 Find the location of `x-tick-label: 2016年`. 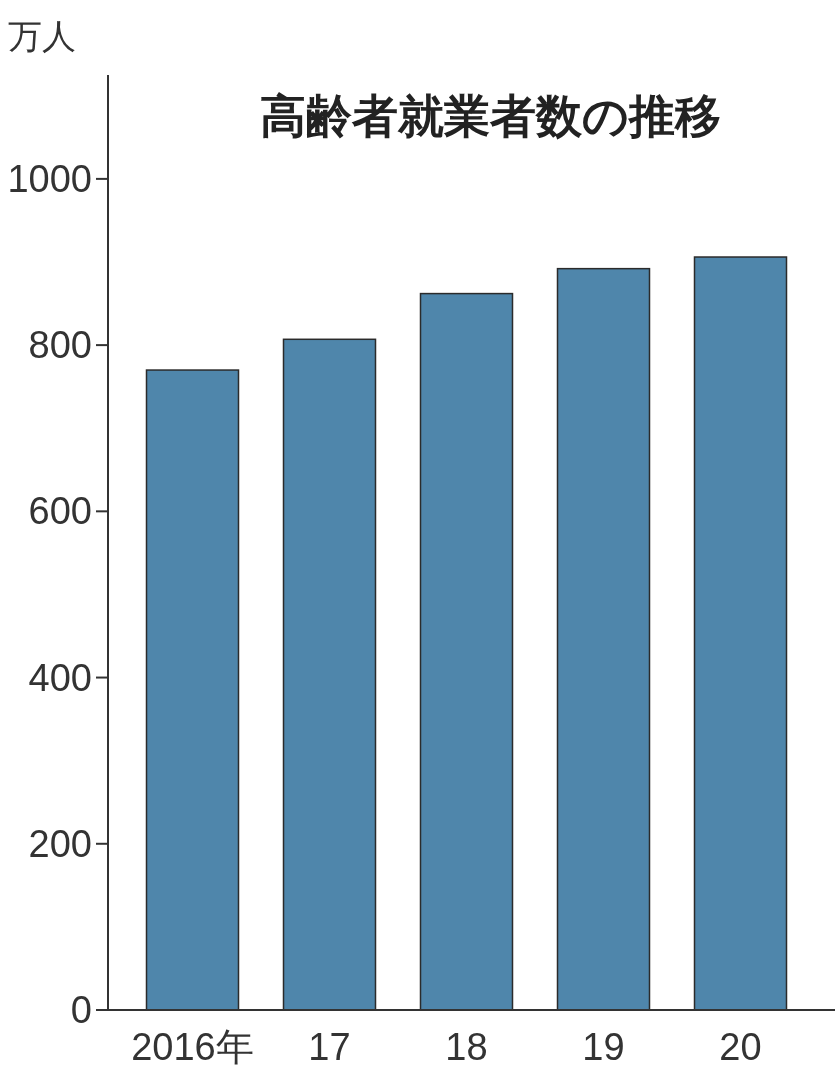

x-tick-label: 2016年 is located at coordinates (192, 1047).